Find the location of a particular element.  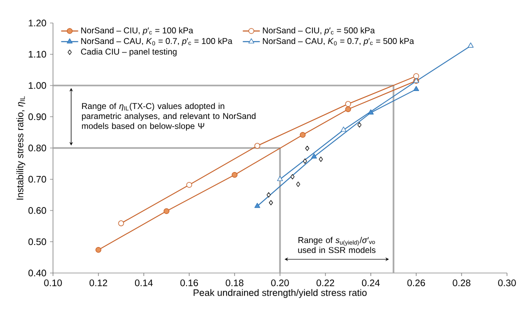

x-tick-label: 0.26 is located at coordinates (416, 283).